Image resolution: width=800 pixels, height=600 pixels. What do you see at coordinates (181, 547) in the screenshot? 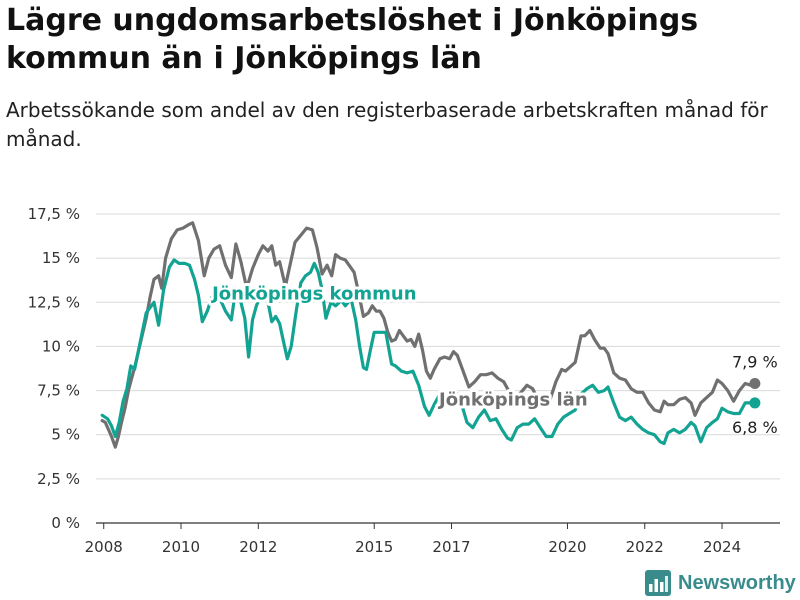
I see `x-tick-label: 2010` at bounding box center [181, 547].